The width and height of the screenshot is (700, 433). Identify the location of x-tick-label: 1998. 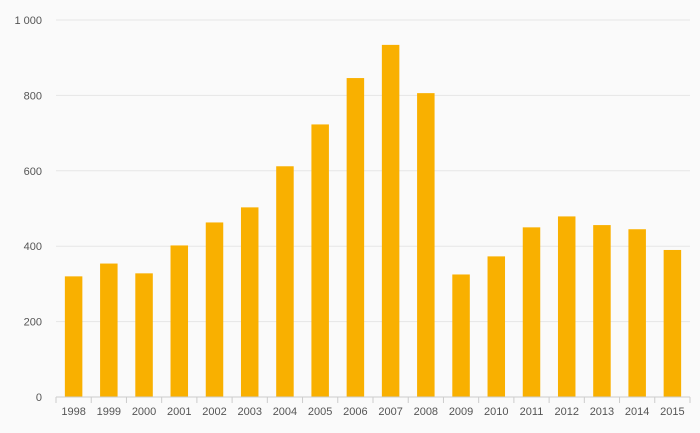
(73, 412).